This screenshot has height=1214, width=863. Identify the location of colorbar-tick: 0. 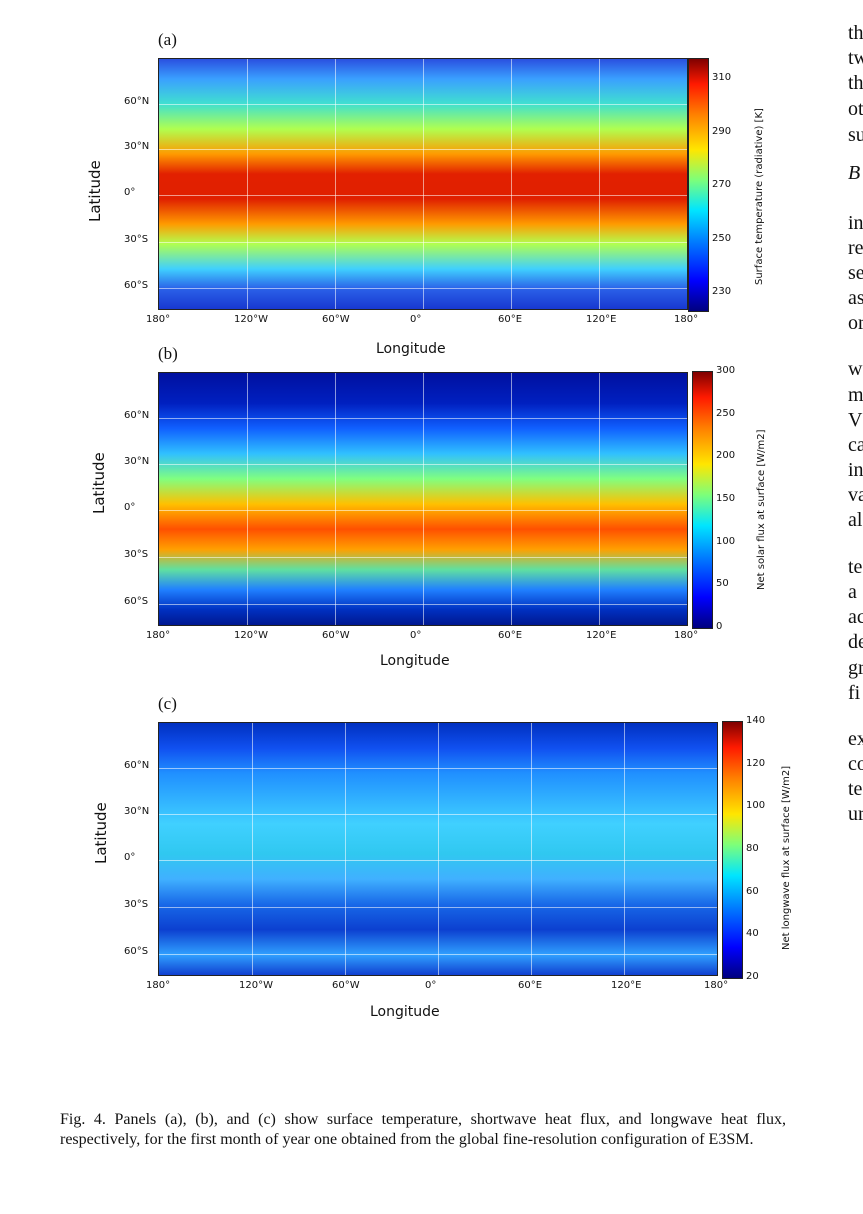
(719, 626).